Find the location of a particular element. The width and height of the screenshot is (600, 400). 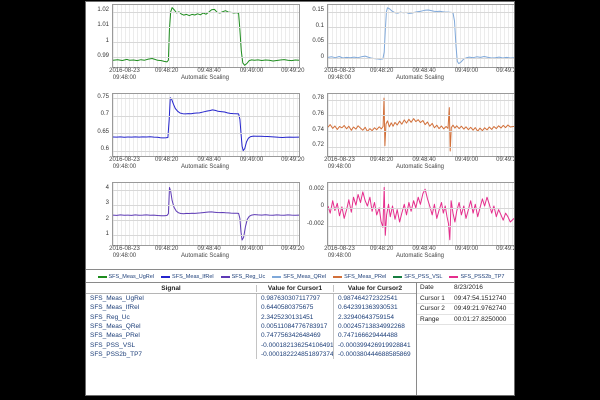

info-label: Range is located at coordinates (430, 319).